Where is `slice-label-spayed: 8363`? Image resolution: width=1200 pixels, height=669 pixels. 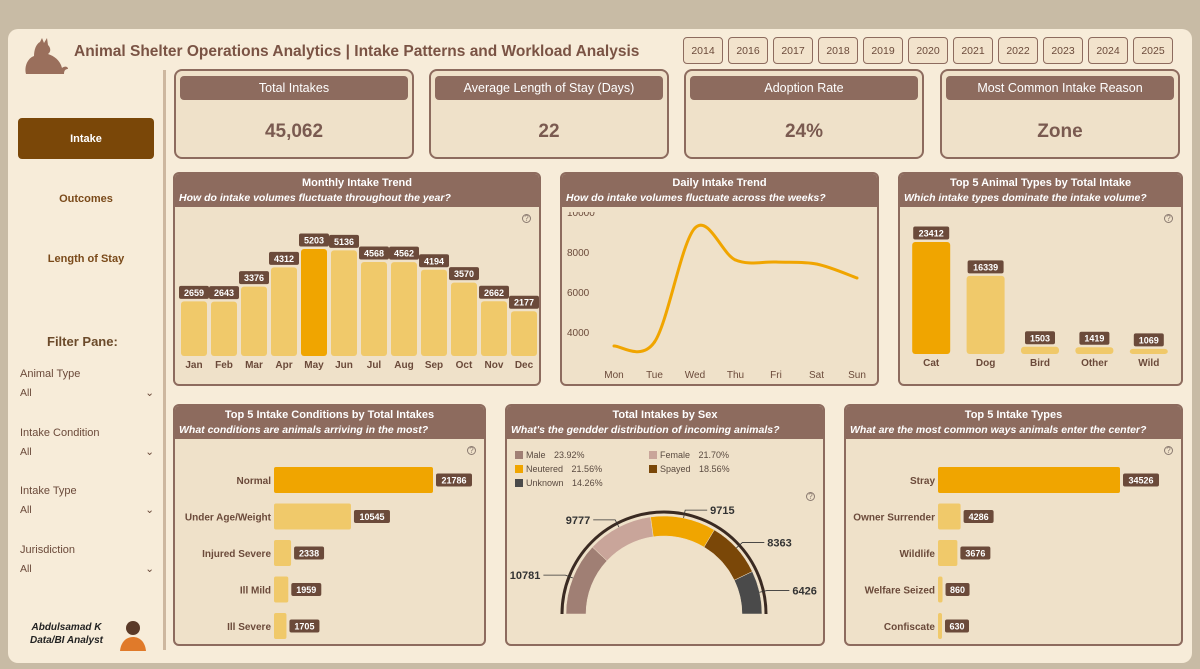
slice-label-spayed: 8363 is located at coordinates (779, 544).